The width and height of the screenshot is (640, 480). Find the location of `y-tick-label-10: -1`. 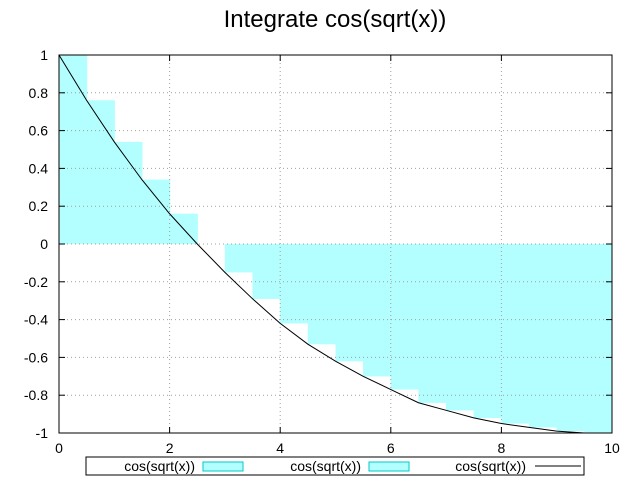

y-tick-label-10: -1 is located at coordinates (42, 433).